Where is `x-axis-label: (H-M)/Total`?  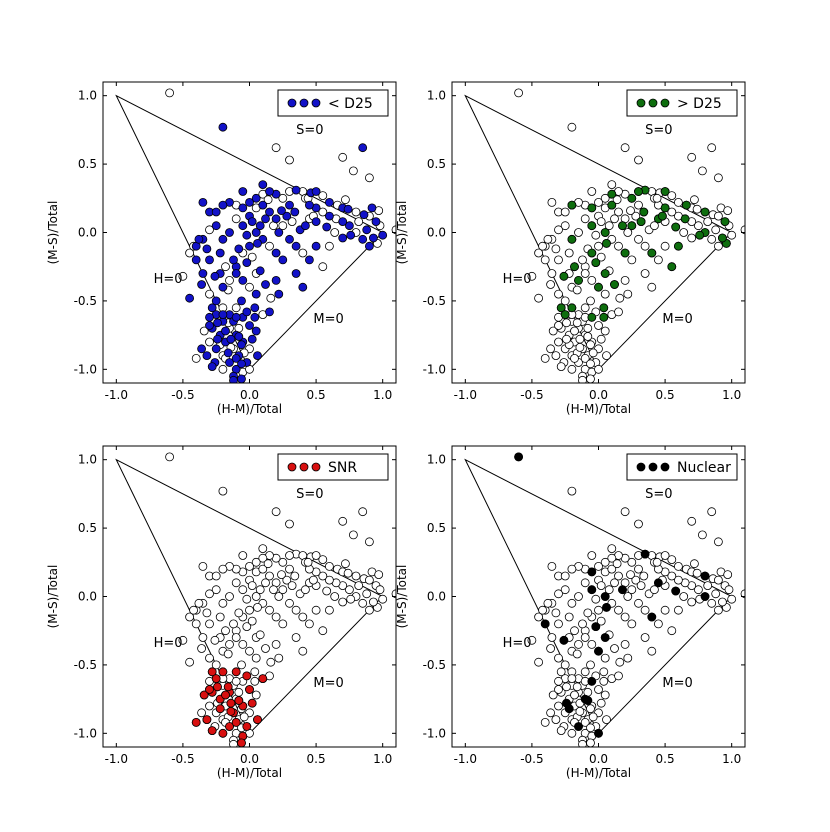 x-axis-label: (H-M)/Total is located at coordinates (249, 409).